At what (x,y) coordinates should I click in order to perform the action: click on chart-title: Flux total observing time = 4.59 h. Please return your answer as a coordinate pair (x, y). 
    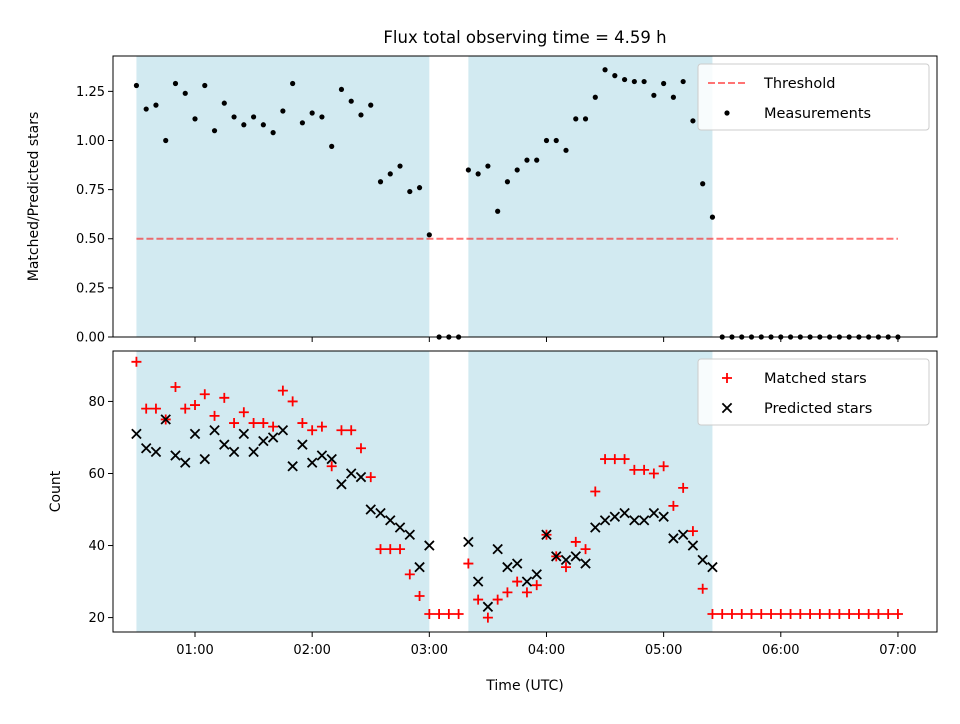
    Looking at the image, I should click on (524, 37).